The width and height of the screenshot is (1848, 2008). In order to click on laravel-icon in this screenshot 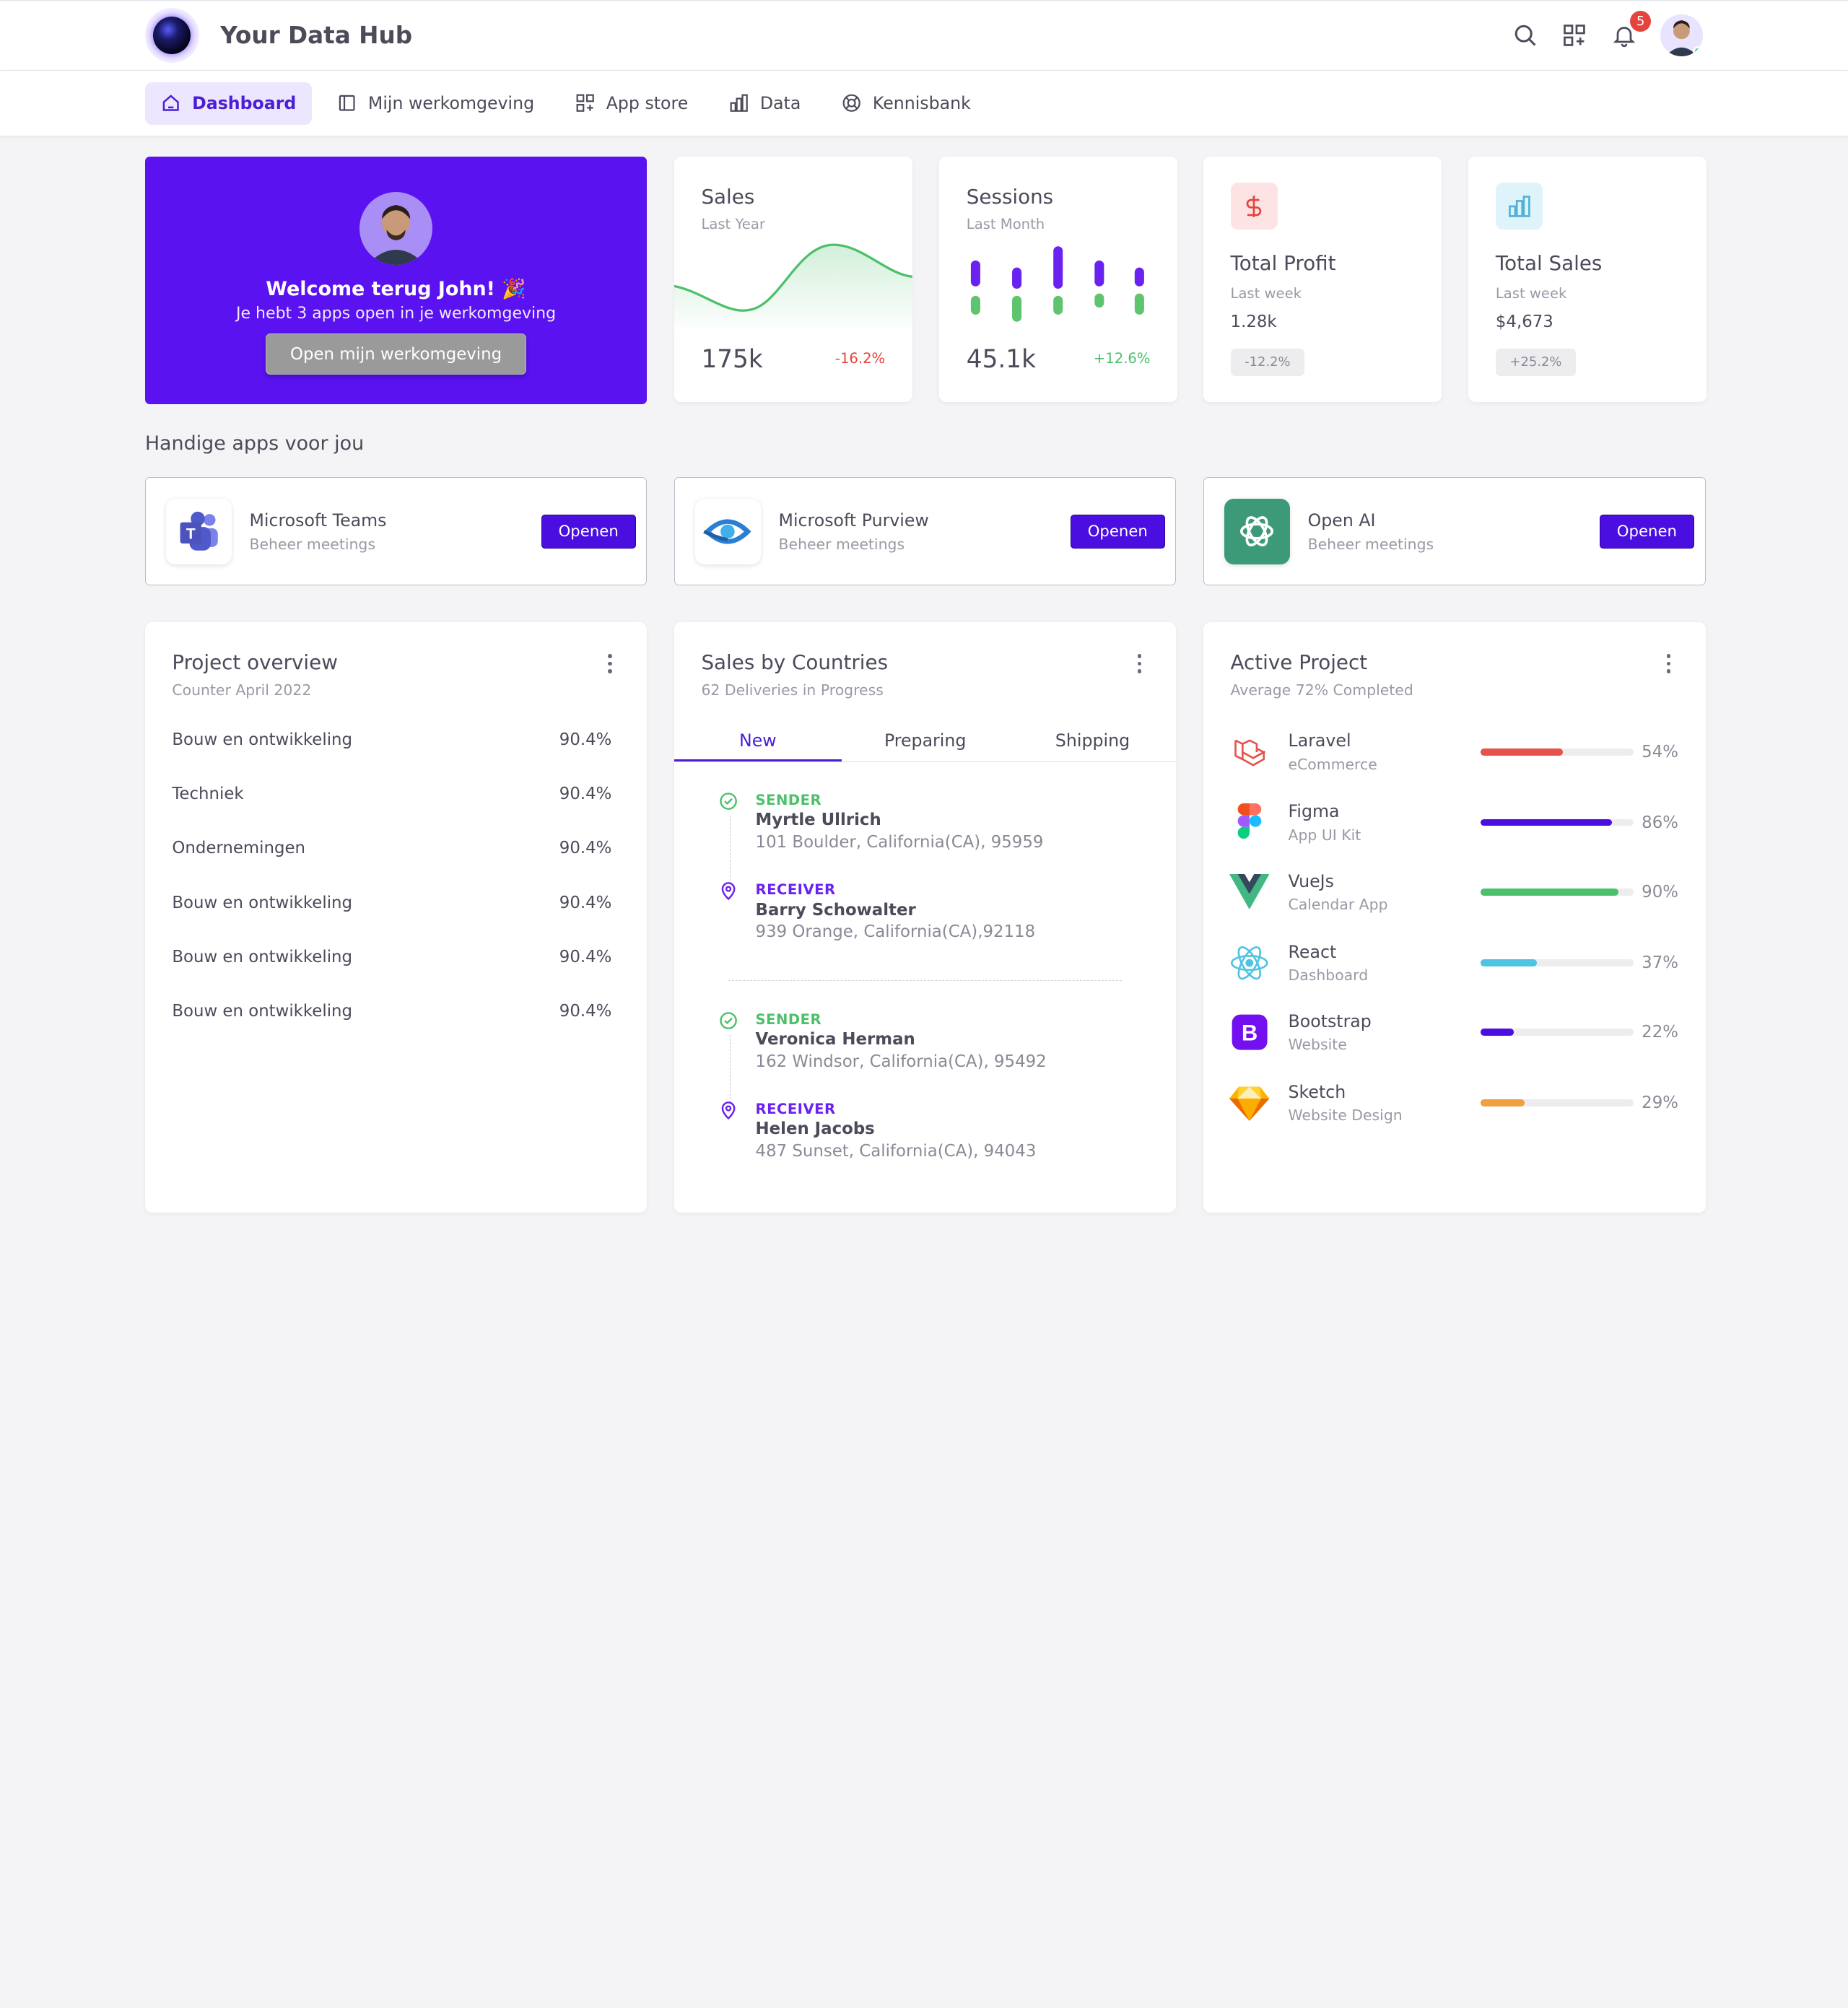, I will do `click(1249, 751)`.